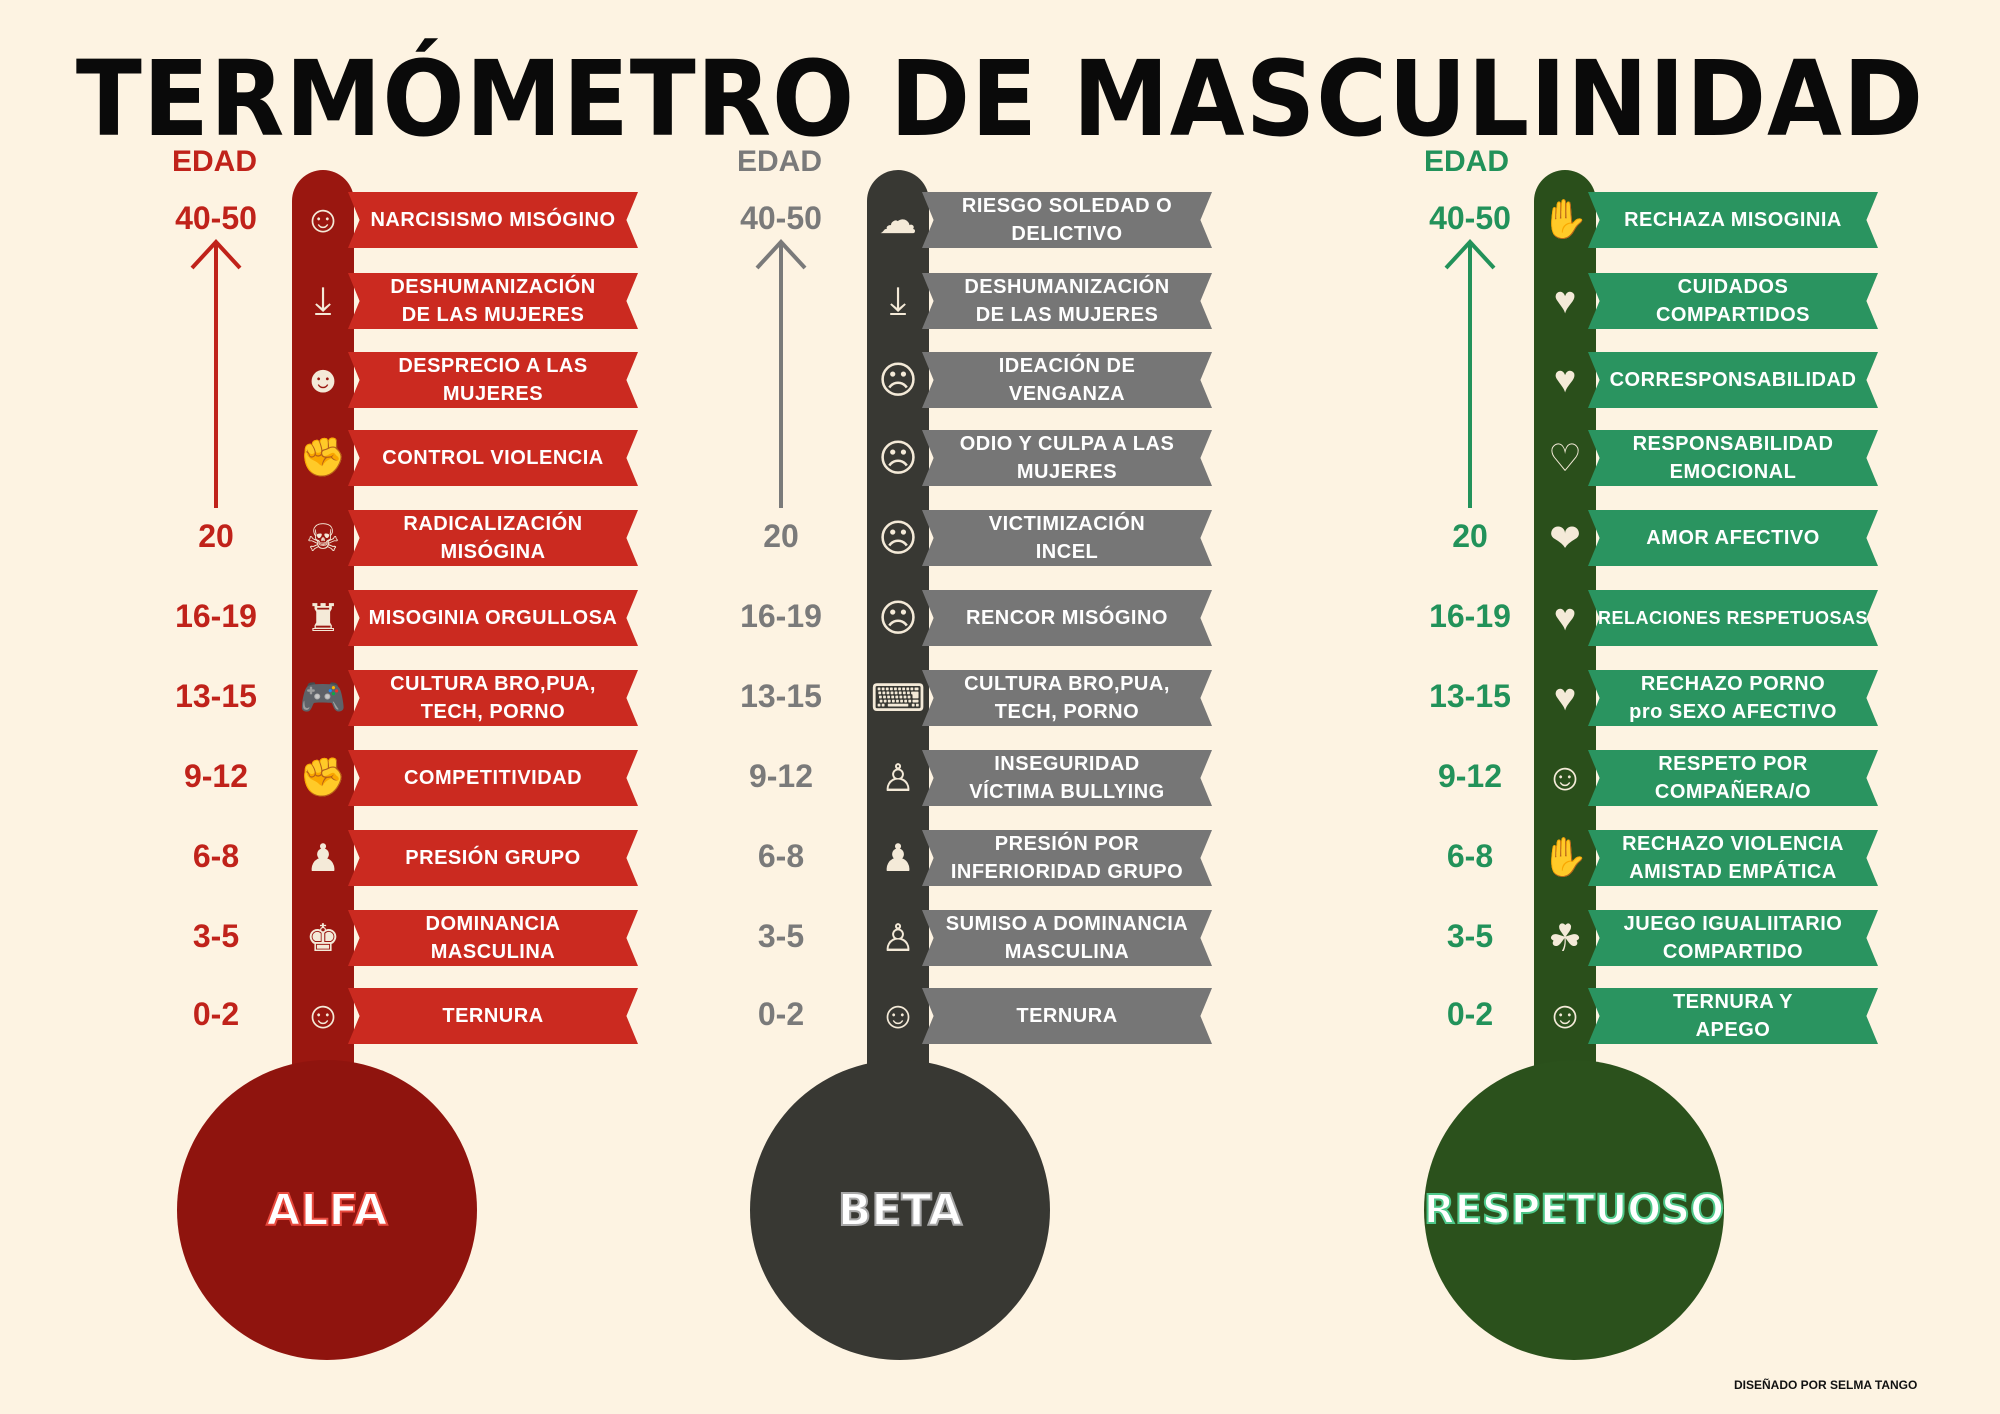  I want to click on stage-text: PRESIÓN POR INFERIORIDAD GRUPO, so click(1067, 858).